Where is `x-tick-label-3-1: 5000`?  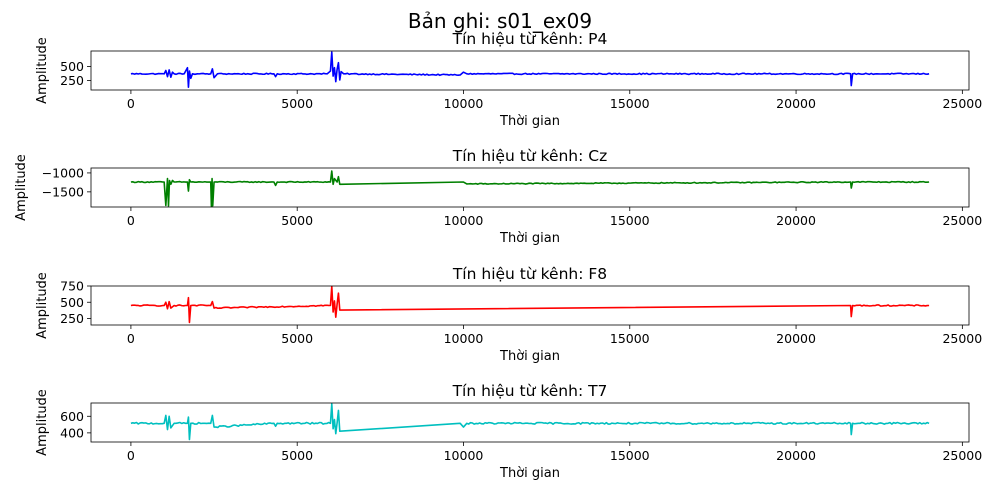 x-tick-label-3-1: 5000 is located at coordinates (297, 455).